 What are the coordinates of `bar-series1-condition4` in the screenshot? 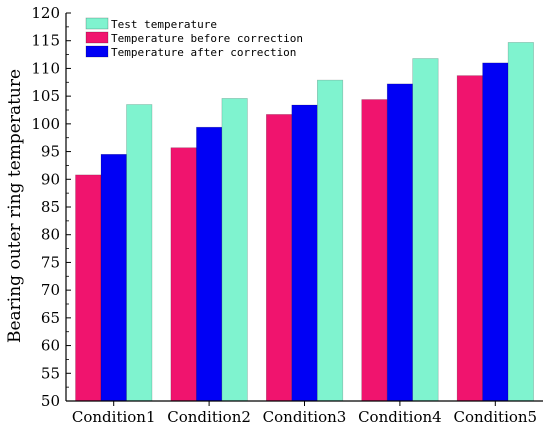 It's located at (374, 250).